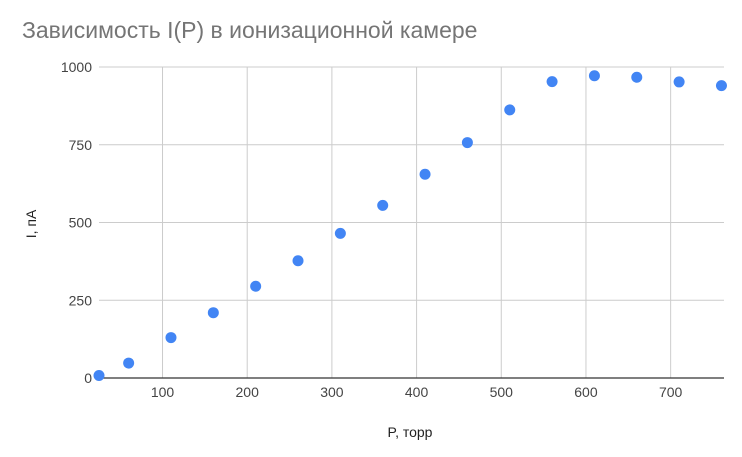 The height and width of the screenshot is (457, 742). I want to click on x-tick-label: 700, so click(671, 392).